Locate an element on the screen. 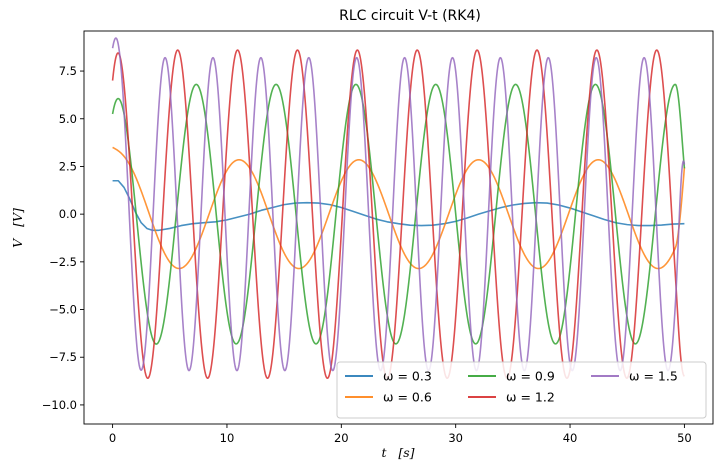 The image size is (721, 470). y-tick-label: 0.0 is located at coordinates (68, 214).